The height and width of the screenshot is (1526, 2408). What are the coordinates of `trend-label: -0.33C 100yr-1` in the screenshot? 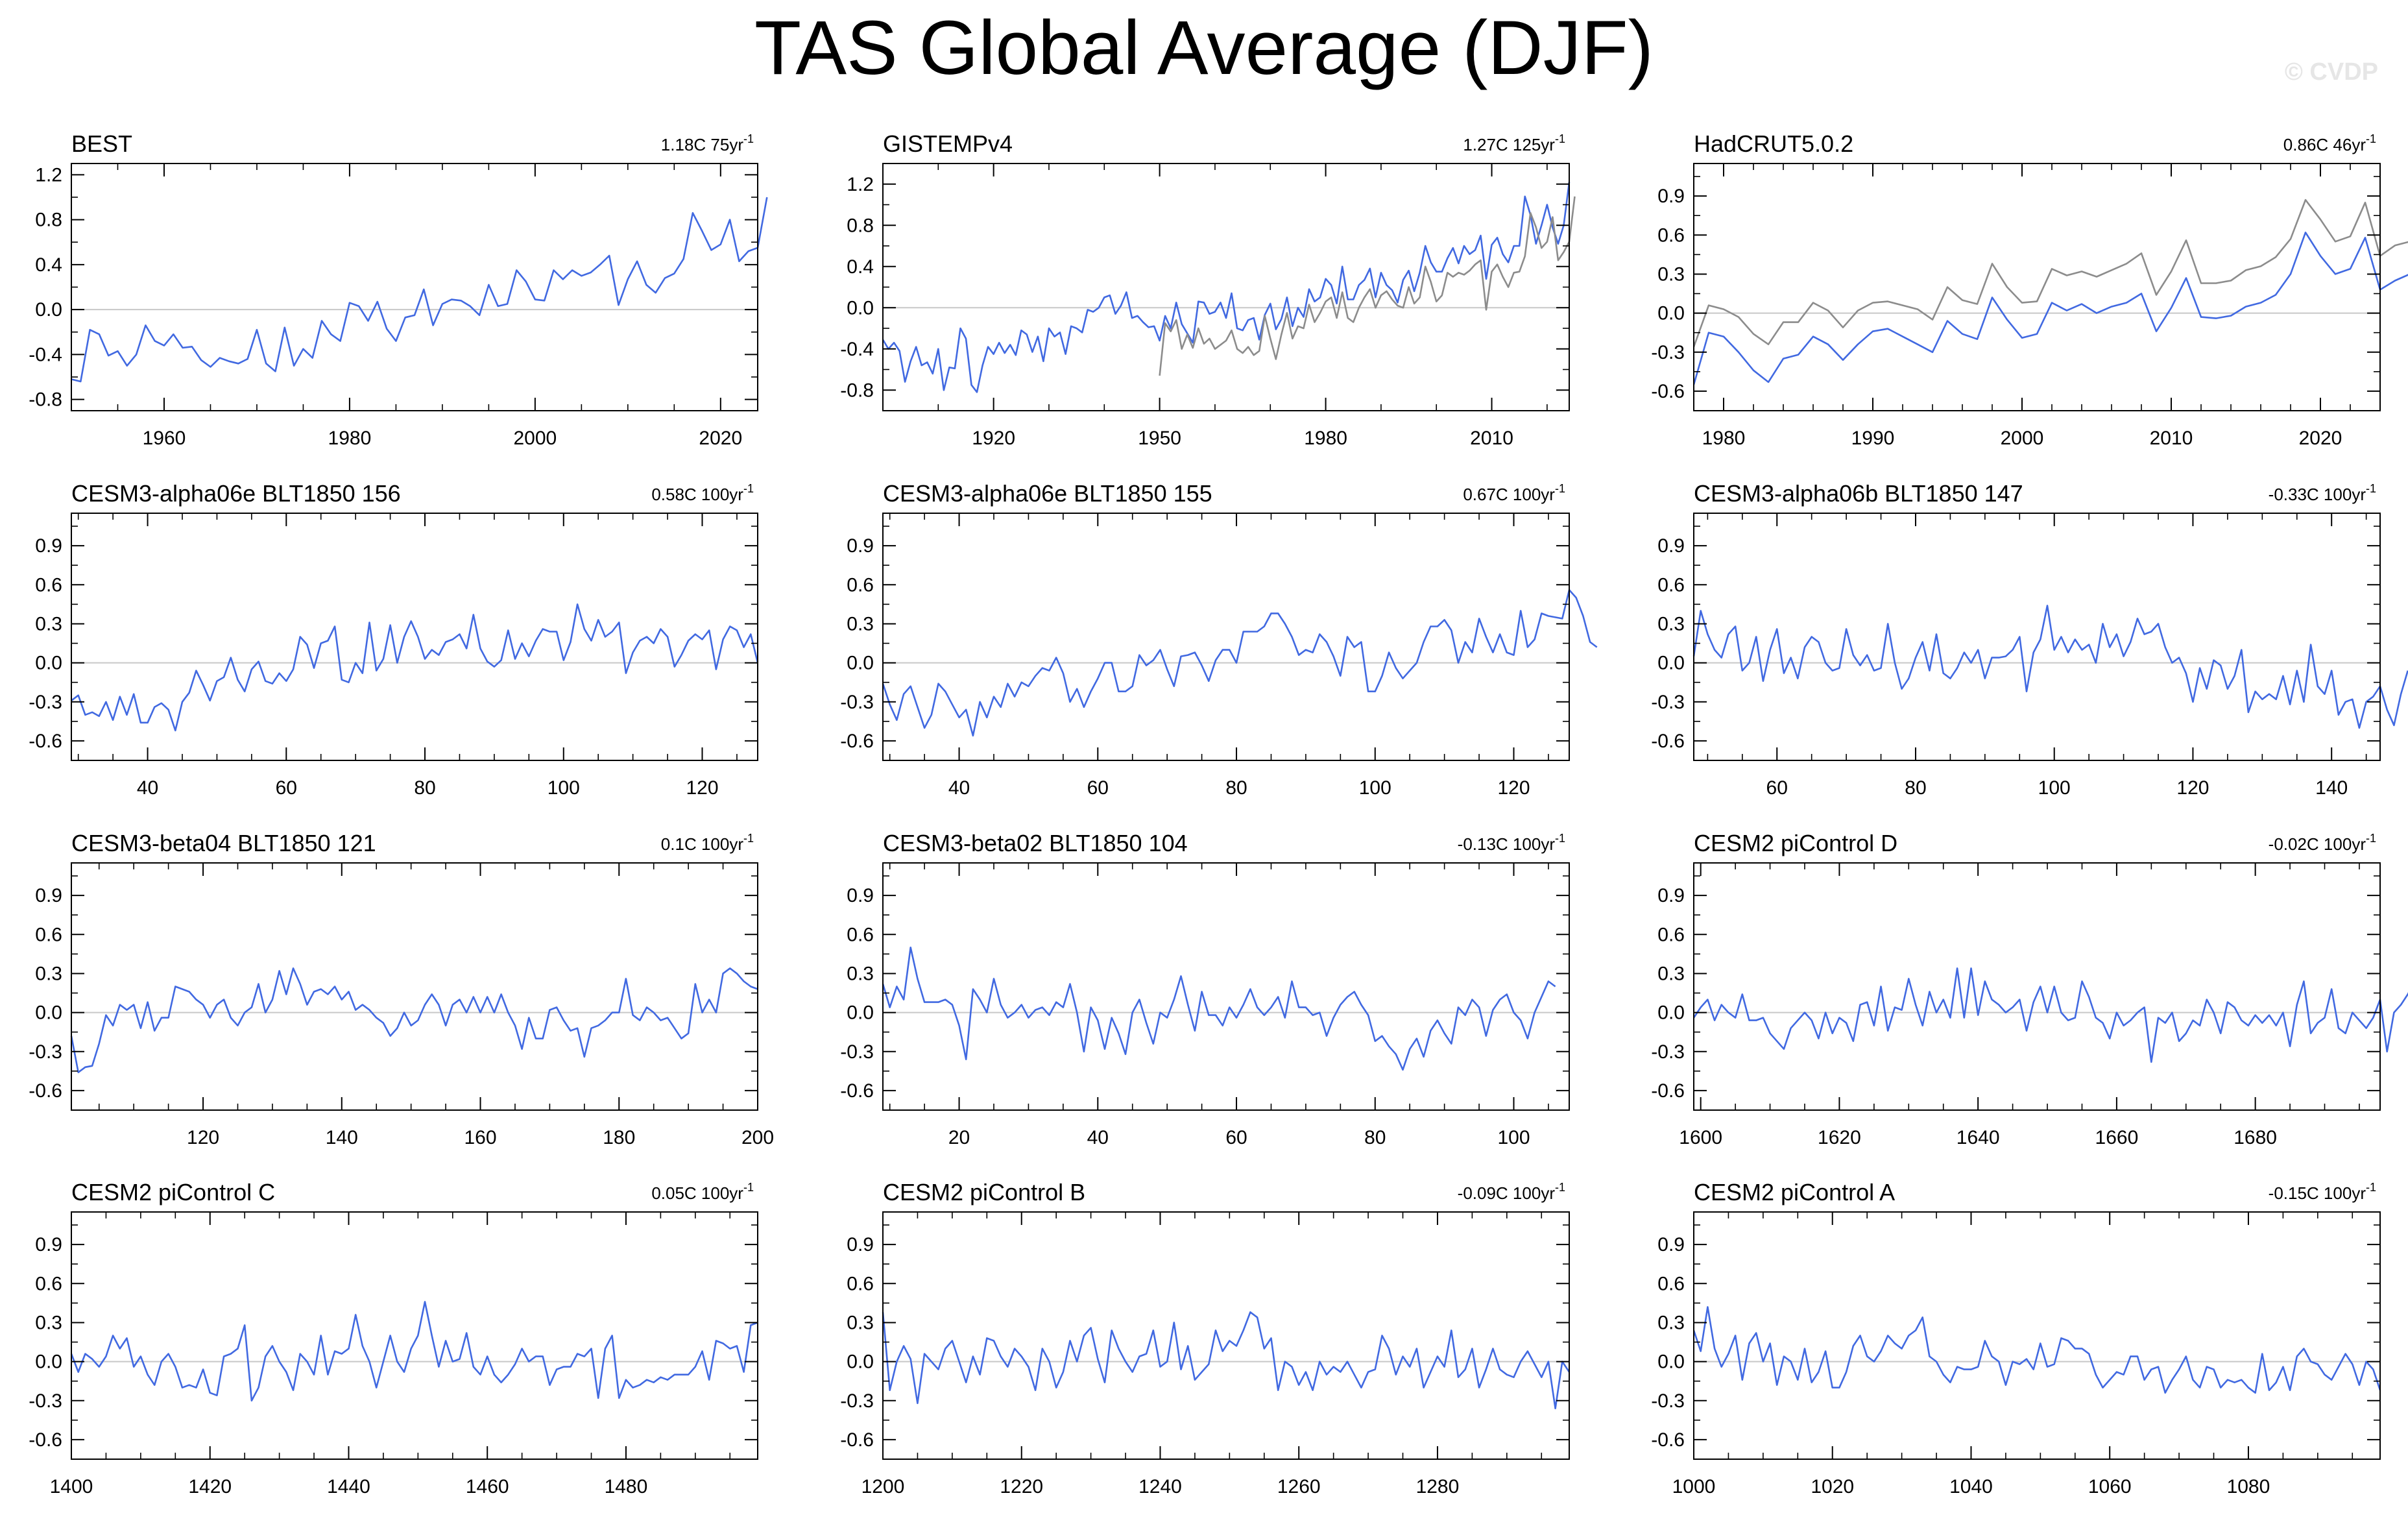 It's located at (2322, 493).